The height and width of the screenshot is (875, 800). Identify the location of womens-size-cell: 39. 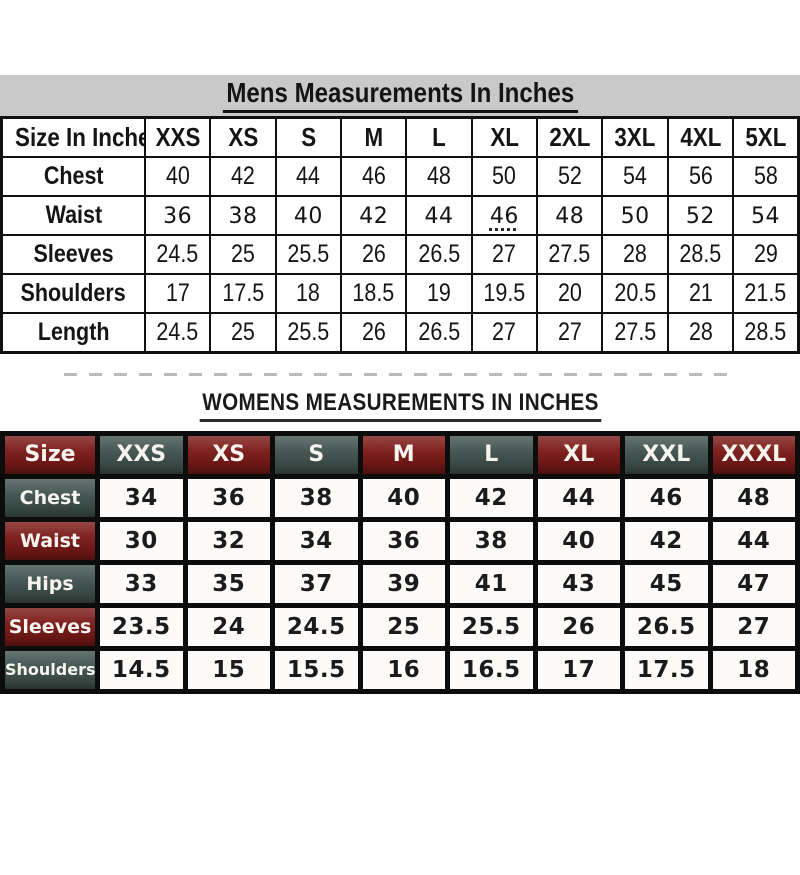
(403, 583).